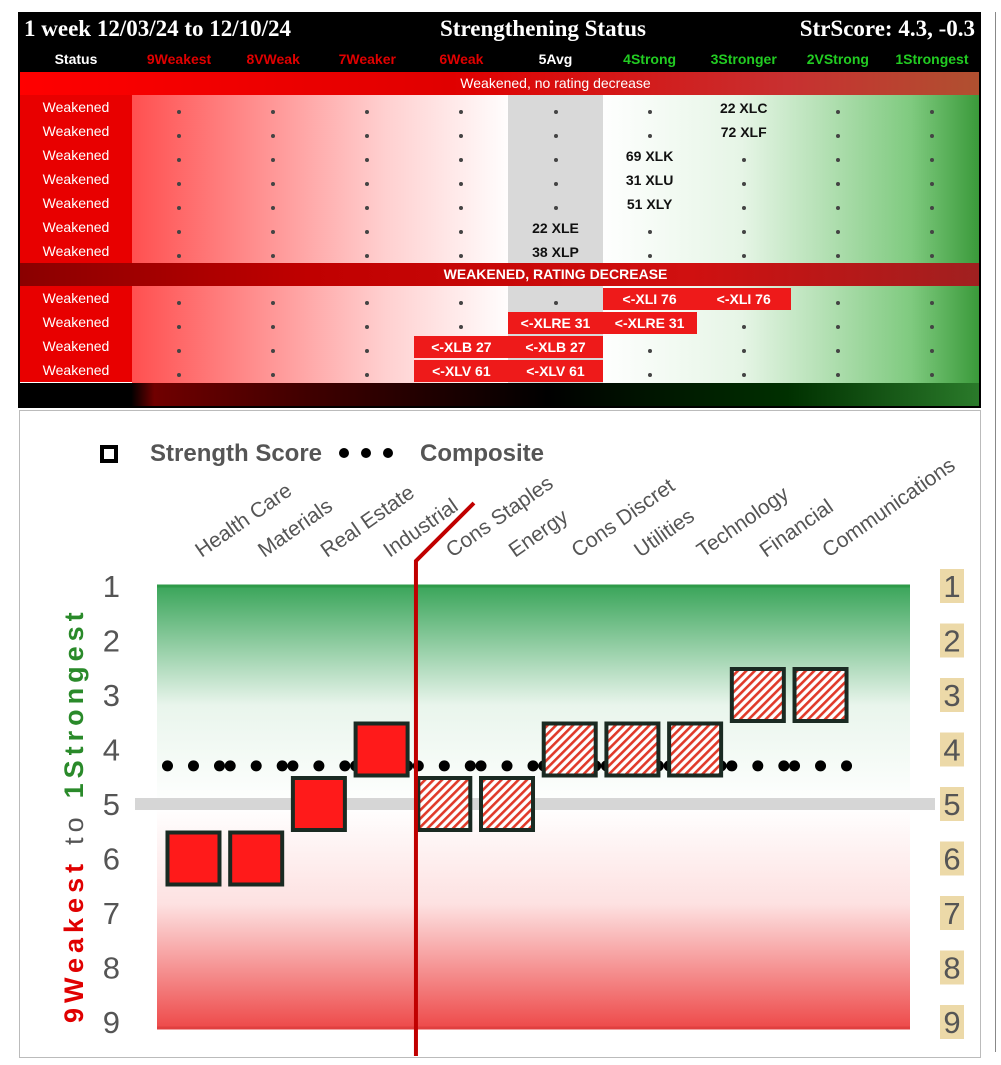  Describe the element at coordinates (555, 228) in the screenshot. I see `rating-cell: 22 XLE` at that location.